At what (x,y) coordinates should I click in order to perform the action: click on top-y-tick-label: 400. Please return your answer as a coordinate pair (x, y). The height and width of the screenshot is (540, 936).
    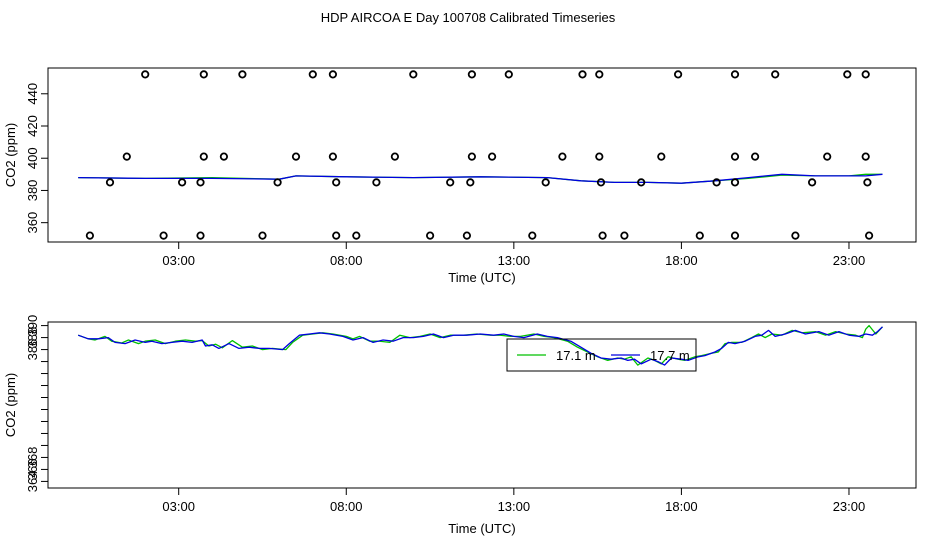
    Looking at the image, I should click on (32, 158).